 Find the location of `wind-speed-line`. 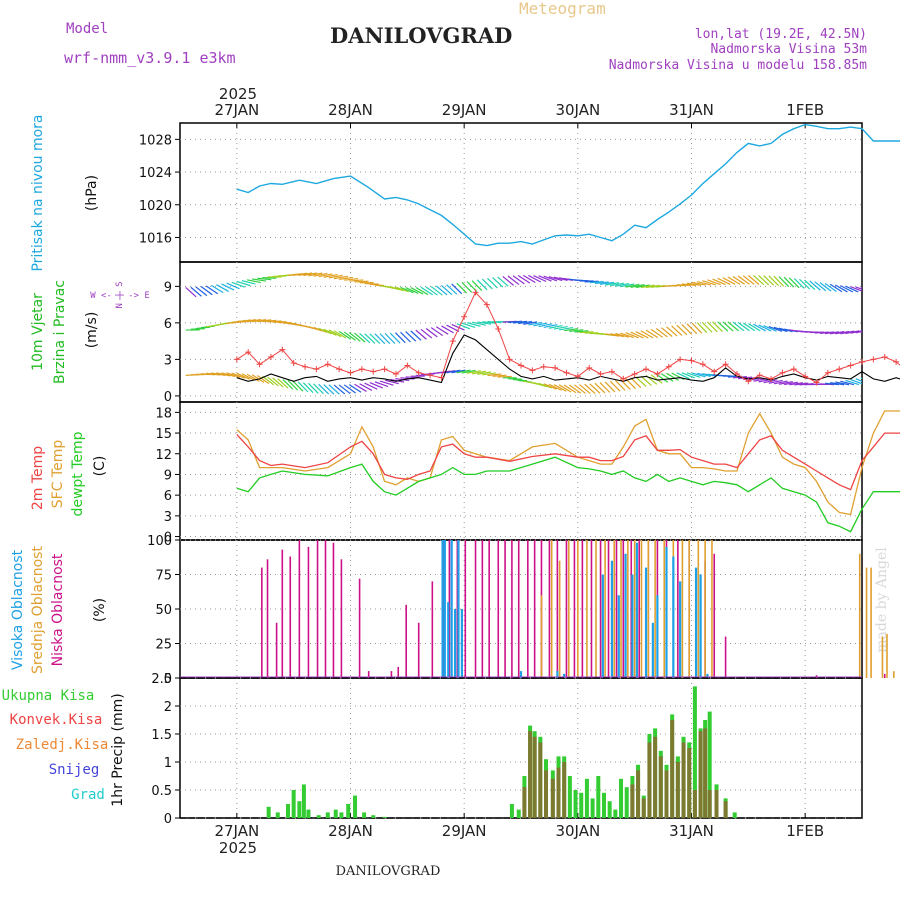

wind-speed-line is located at coordinates (568, 359).